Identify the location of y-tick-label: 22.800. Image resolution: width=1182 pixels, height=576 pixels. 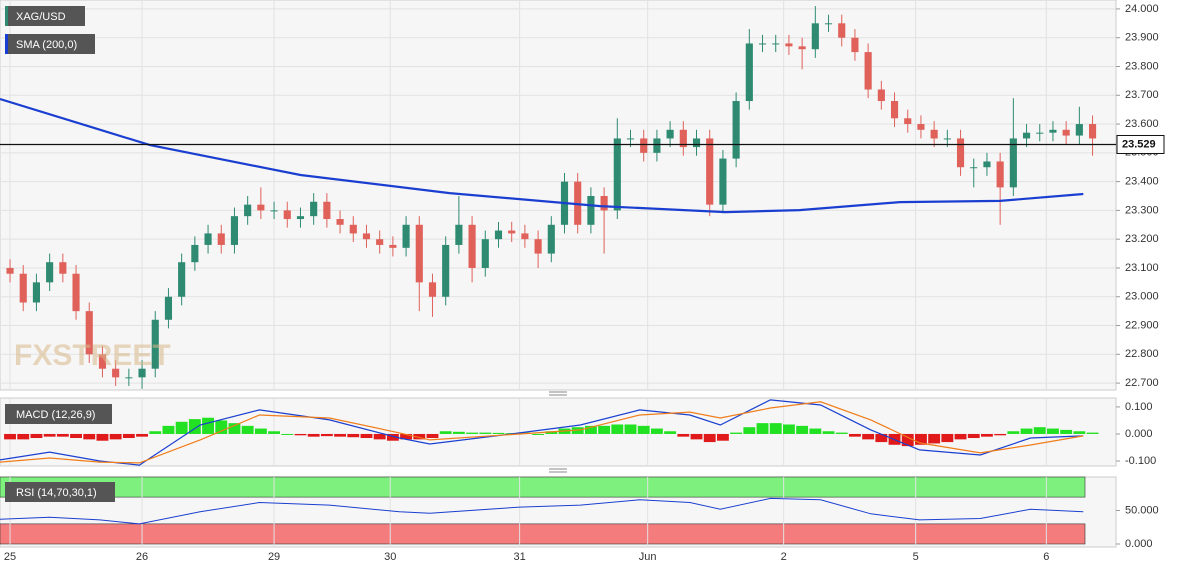
(1142, 354).